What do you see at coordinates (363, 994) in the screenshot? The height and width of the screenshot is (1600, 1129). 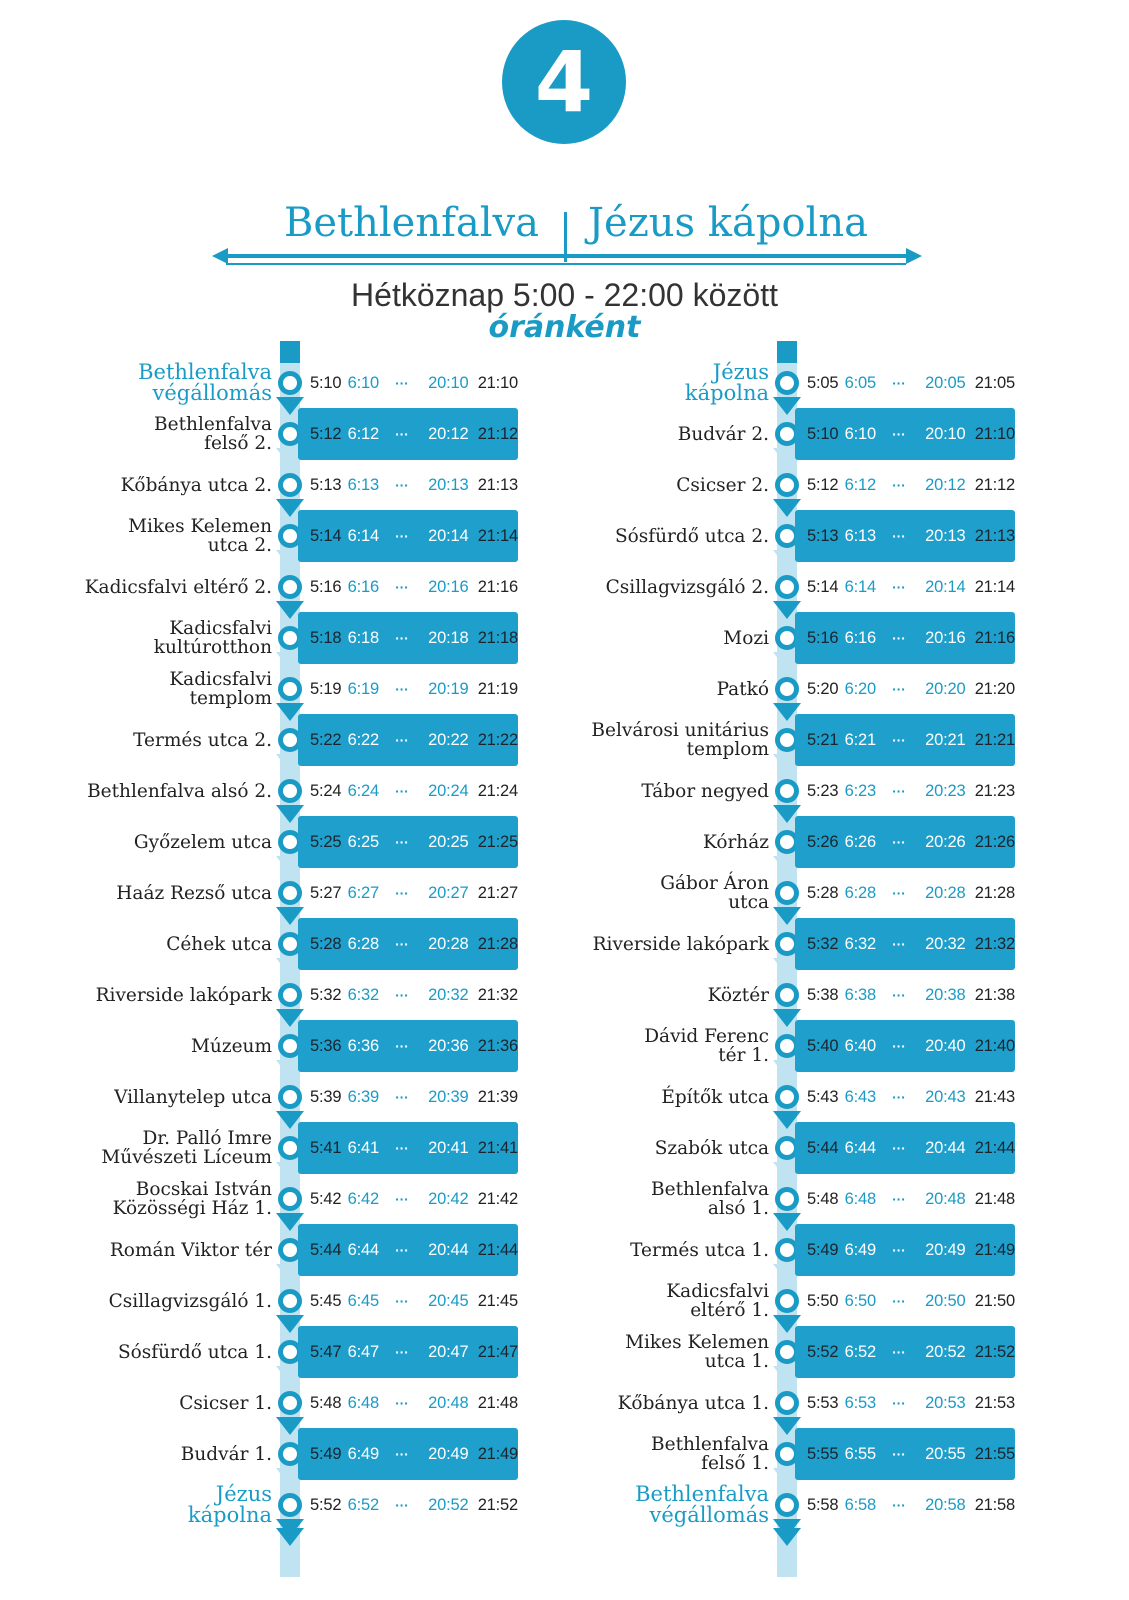 I see `second-departure: 6:32` at bounding box center [363, 994].